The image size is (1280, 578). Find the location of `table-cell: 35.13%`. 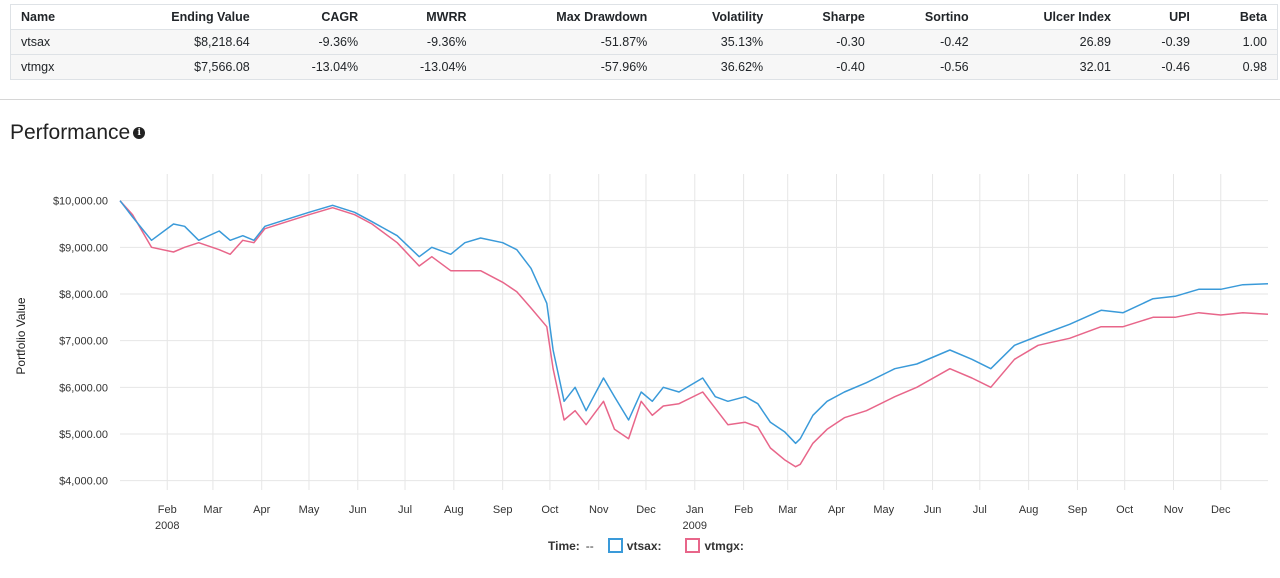

table-cell: 35.13% is located at coordinates (715, 42).